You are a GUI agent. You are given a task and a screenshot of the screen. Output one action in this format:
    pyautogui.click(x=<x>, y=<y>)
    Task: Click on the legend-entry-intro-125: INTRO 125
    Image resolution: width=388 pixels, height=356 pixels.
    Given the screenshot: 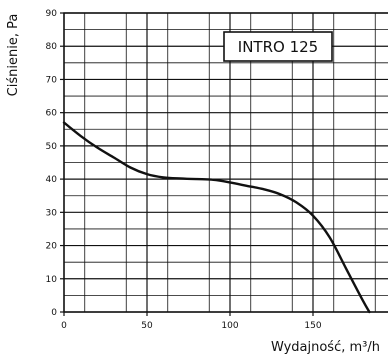 What is the action you would take?
    pyautogui.click(x=278, y=47)
    